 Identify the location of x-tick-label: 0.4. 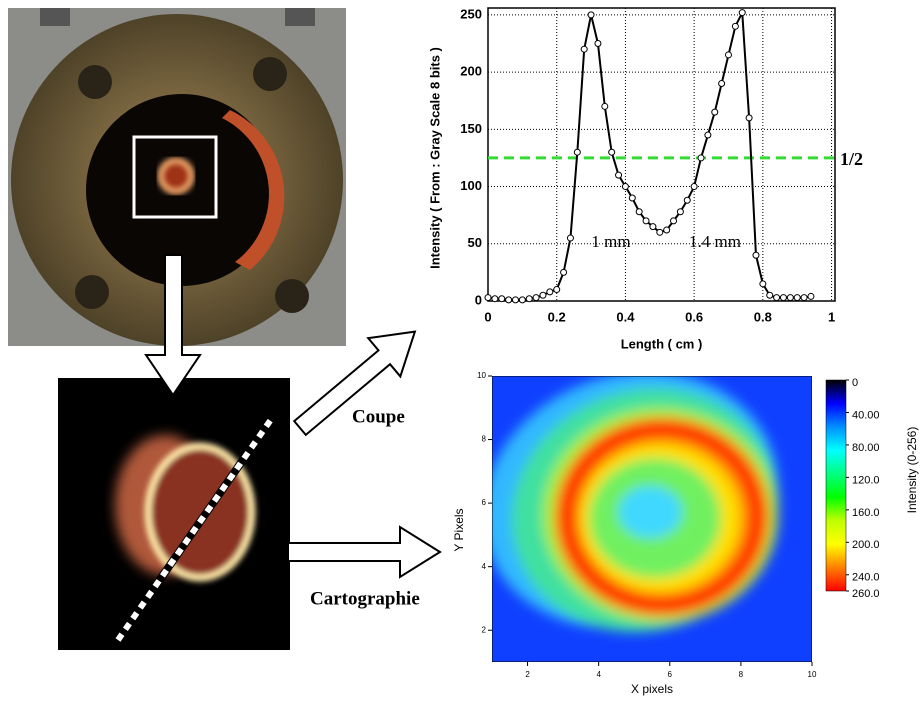
(625, 316).